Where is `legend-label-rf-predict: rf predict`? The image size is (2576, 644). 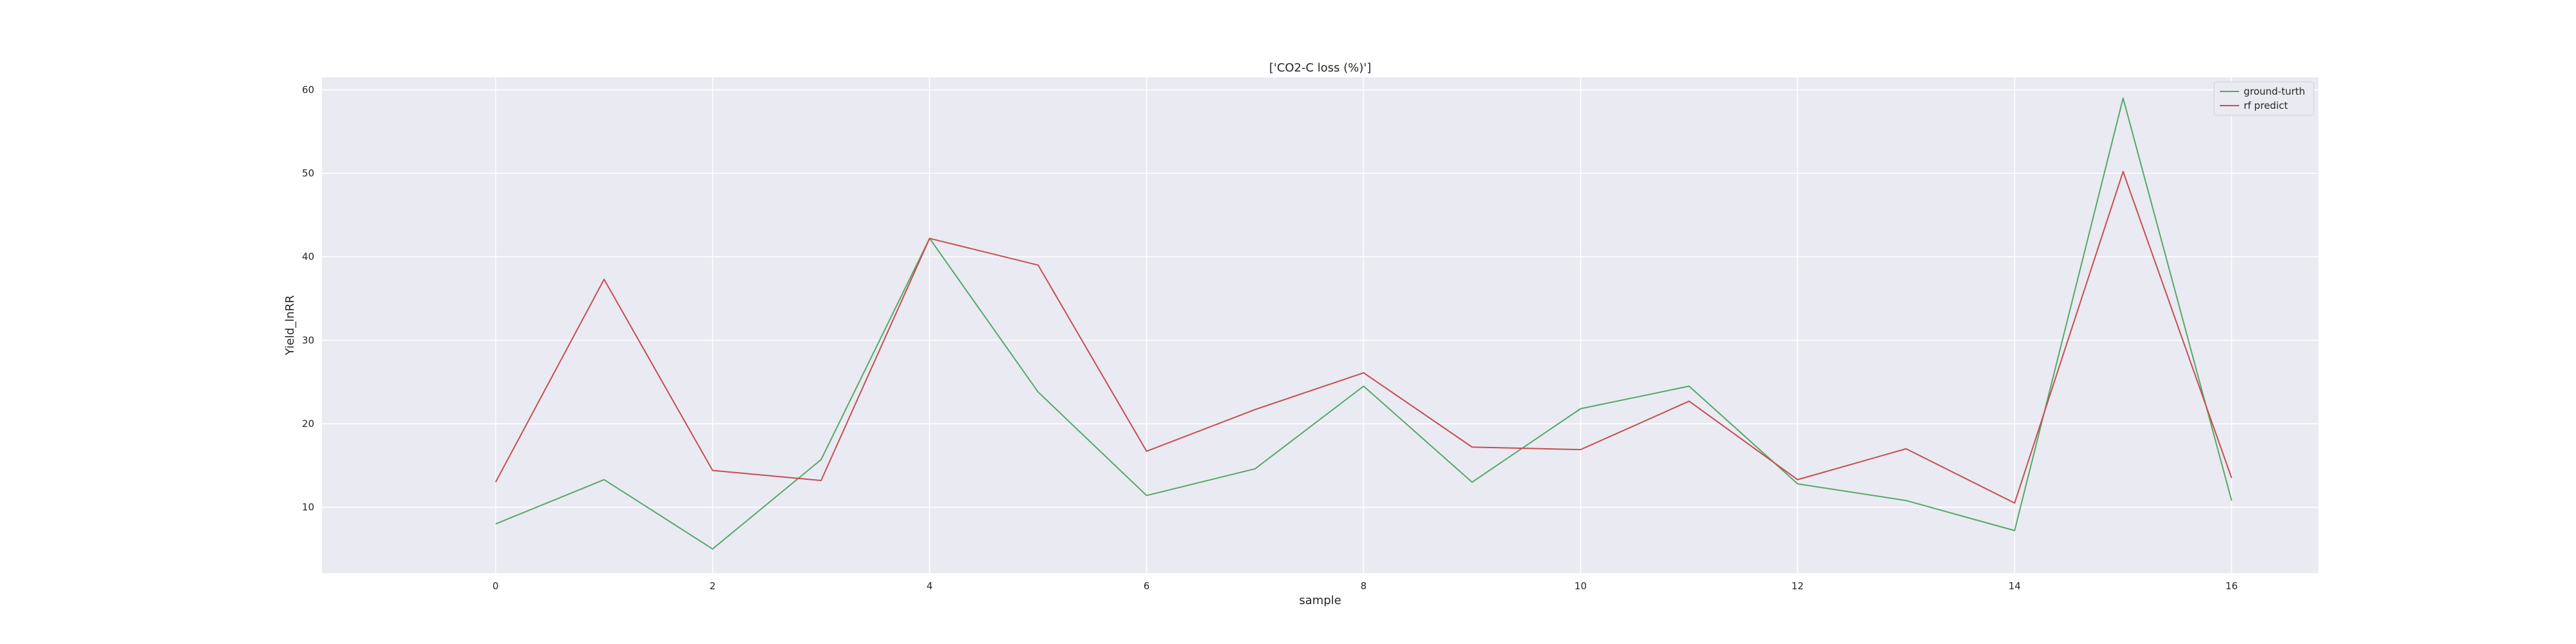
legend-label-rf-predict: rf predict is located at coordinates (2266, 105).